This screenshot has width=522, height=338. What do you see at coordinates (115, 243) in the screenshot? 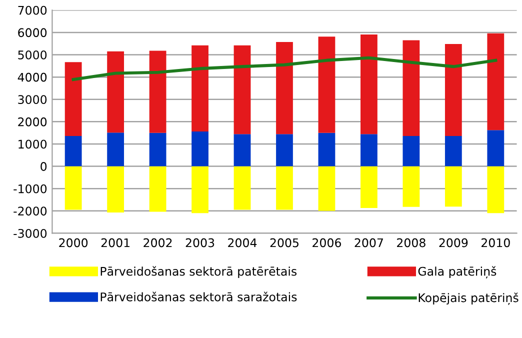
I see `x-tick-label: 2001` at bounding box center [115, 243].